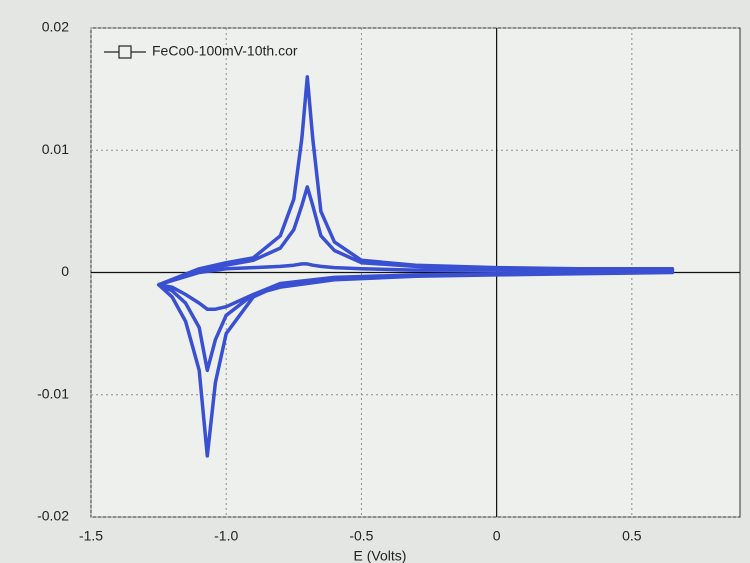  I want to click on x-axis-label: E (Volts), so click(380, 555).